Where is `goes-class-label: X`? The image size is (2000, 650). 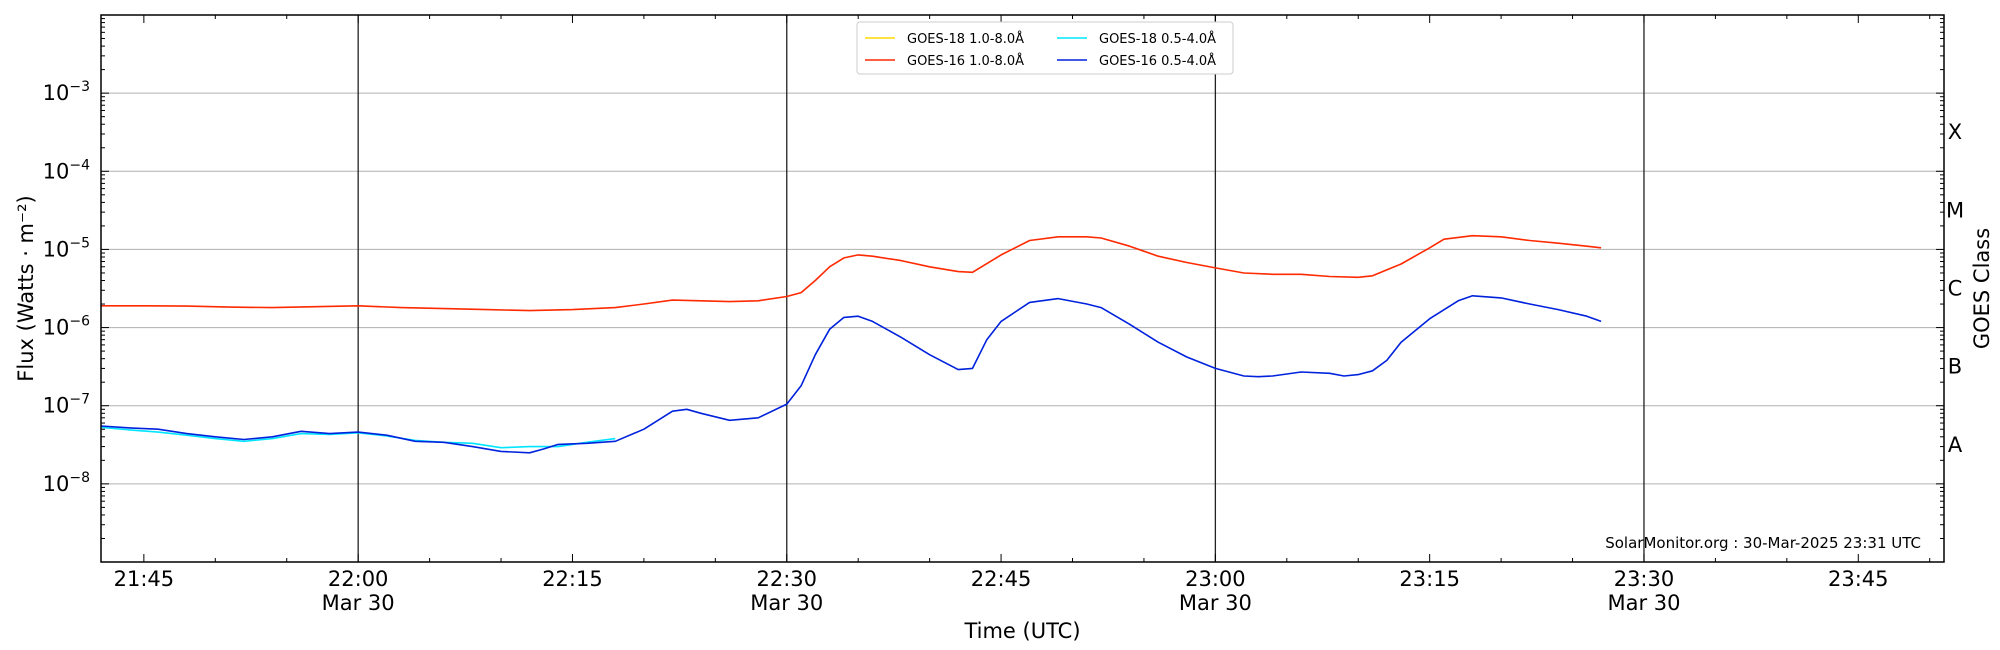 goes-class-label: X is located at coordinates (1955, 132).